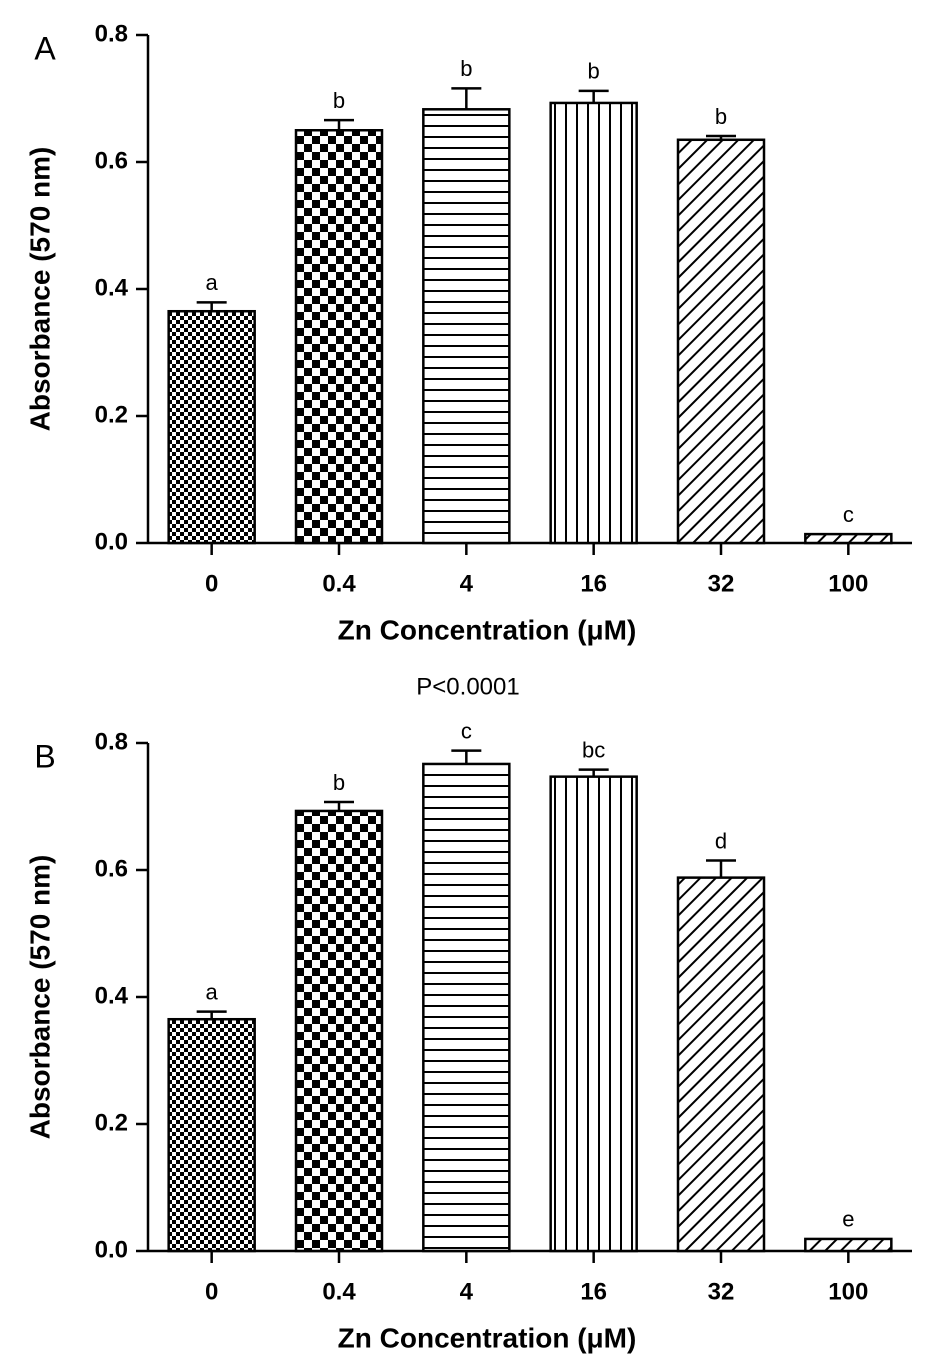 The width and height of the screenshot is (943, 1372). What do you see at coordinates (44, 756) in the screenshot?
I see `panel-label: B` at bounding box center [44, 756].